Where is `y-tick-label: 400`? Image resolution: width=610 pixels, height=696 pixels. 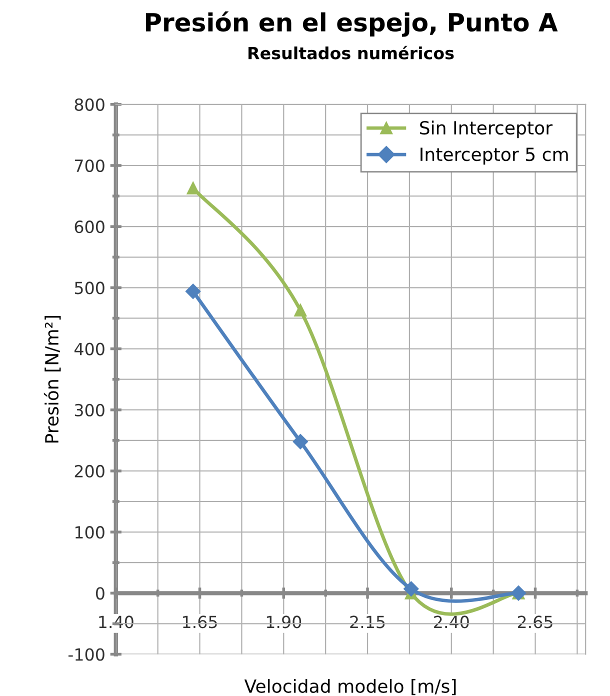 y-tick-label: 400 is located at coordinates (89, 349).